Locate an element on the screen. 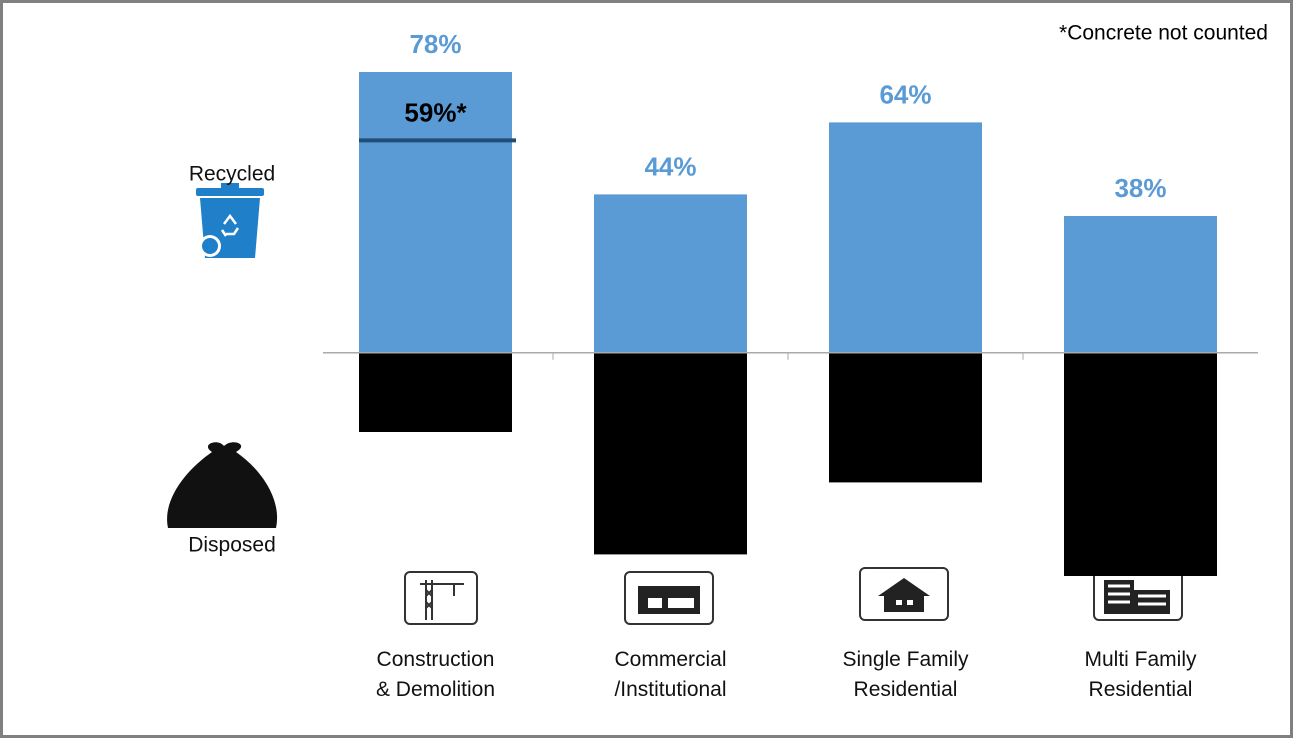 Image resolution: width=1293 pixels, height=738 pixels. marker-label: 59%* is located at coordinates (435, 112).